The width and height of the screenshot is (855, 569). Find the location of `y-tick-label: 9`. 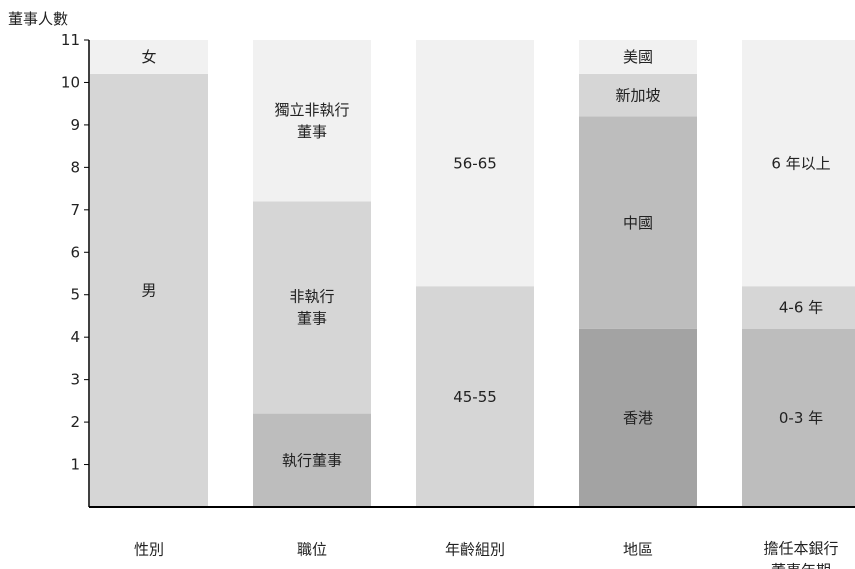

y-tick-label: 9 is located at coordinates (75, 125).